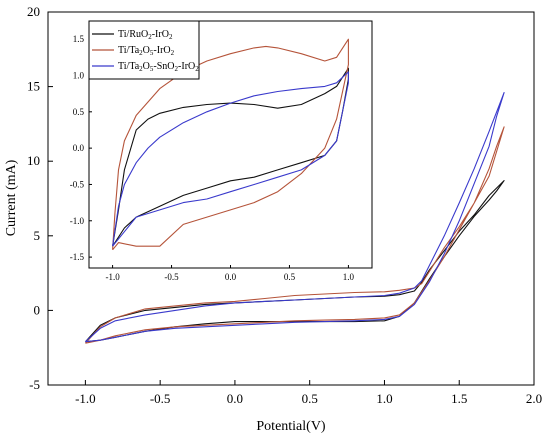 This screenshot has height=440, width=550. Describe the element at coordinates (85, 398) in the screenshot. I see `main-x-tick-label: -1.0` at that location.